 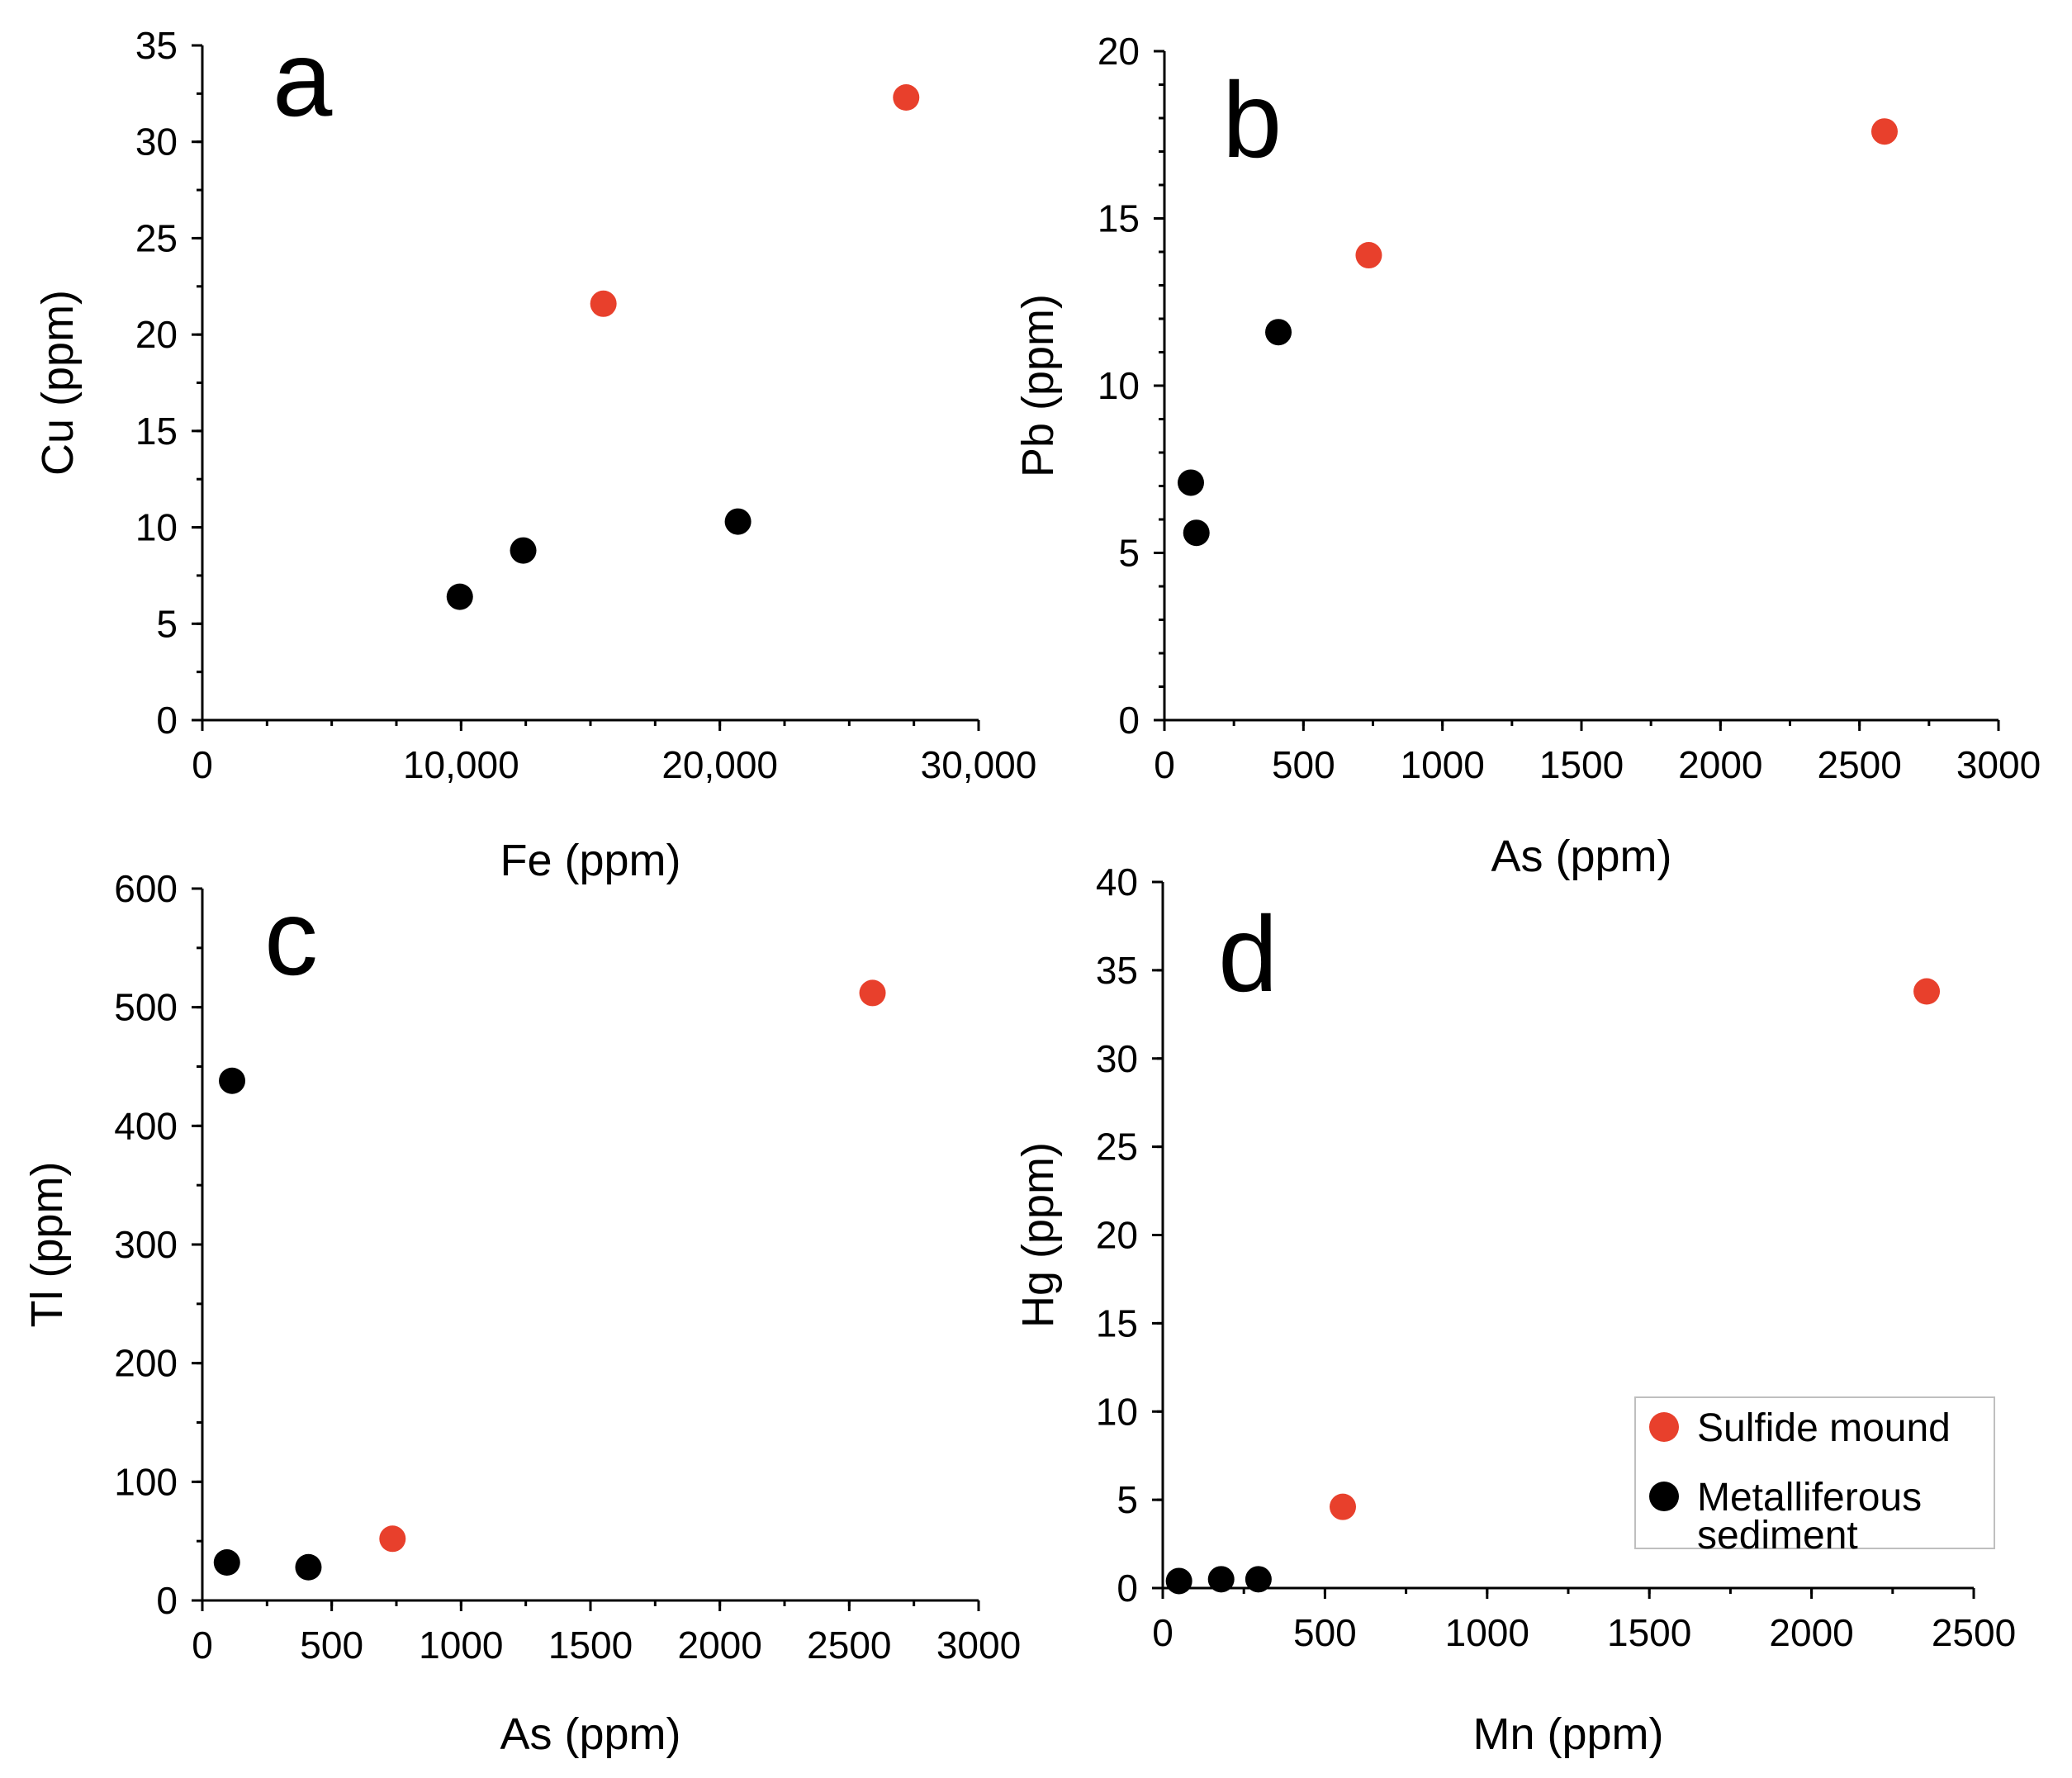 I want to click on y-axis-label: Hg (ppm), so click(x=1038, y=1235).